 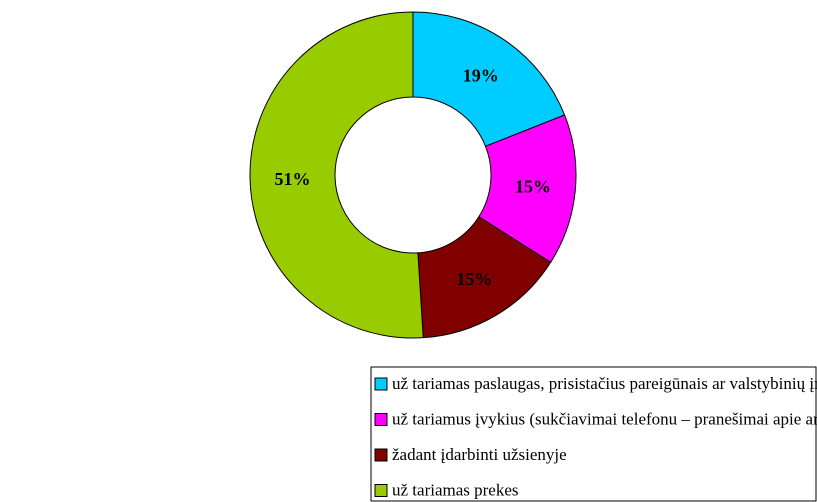 What do you see at coordinates (593, 434) in the screenshot?
I see `legend-box` at bounding box center [593, 434].